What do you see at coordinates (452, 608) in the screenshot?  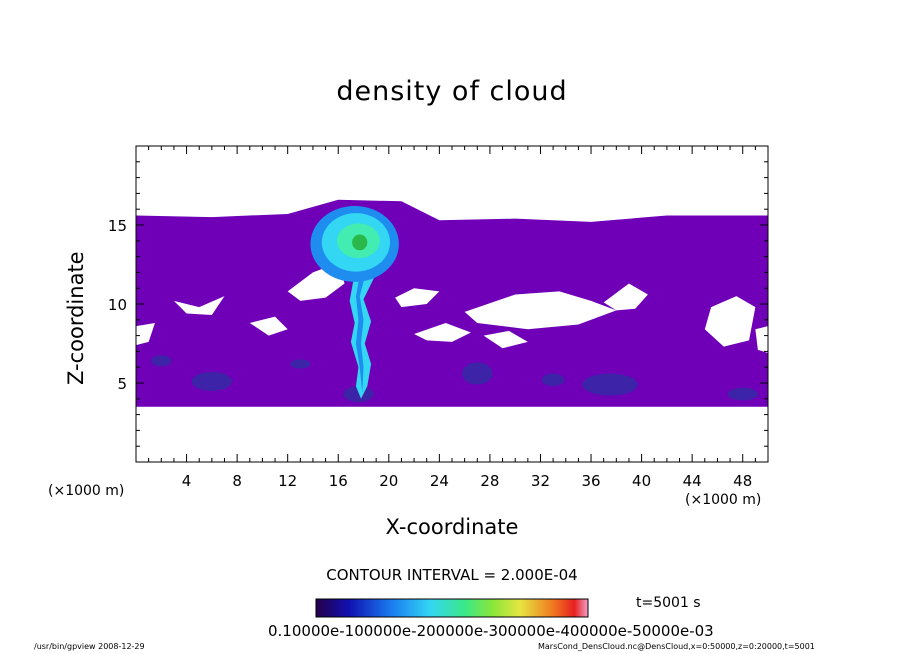 I see `colorbar` at bounding box center [452, 608].